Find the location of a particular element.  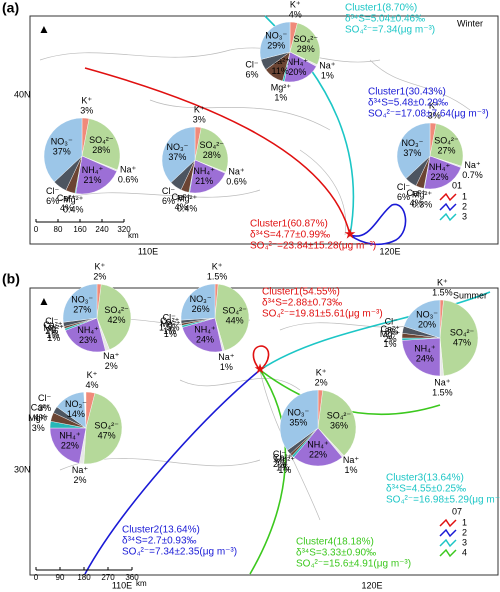

site-star: ★ is located at coordinates (260, 369).